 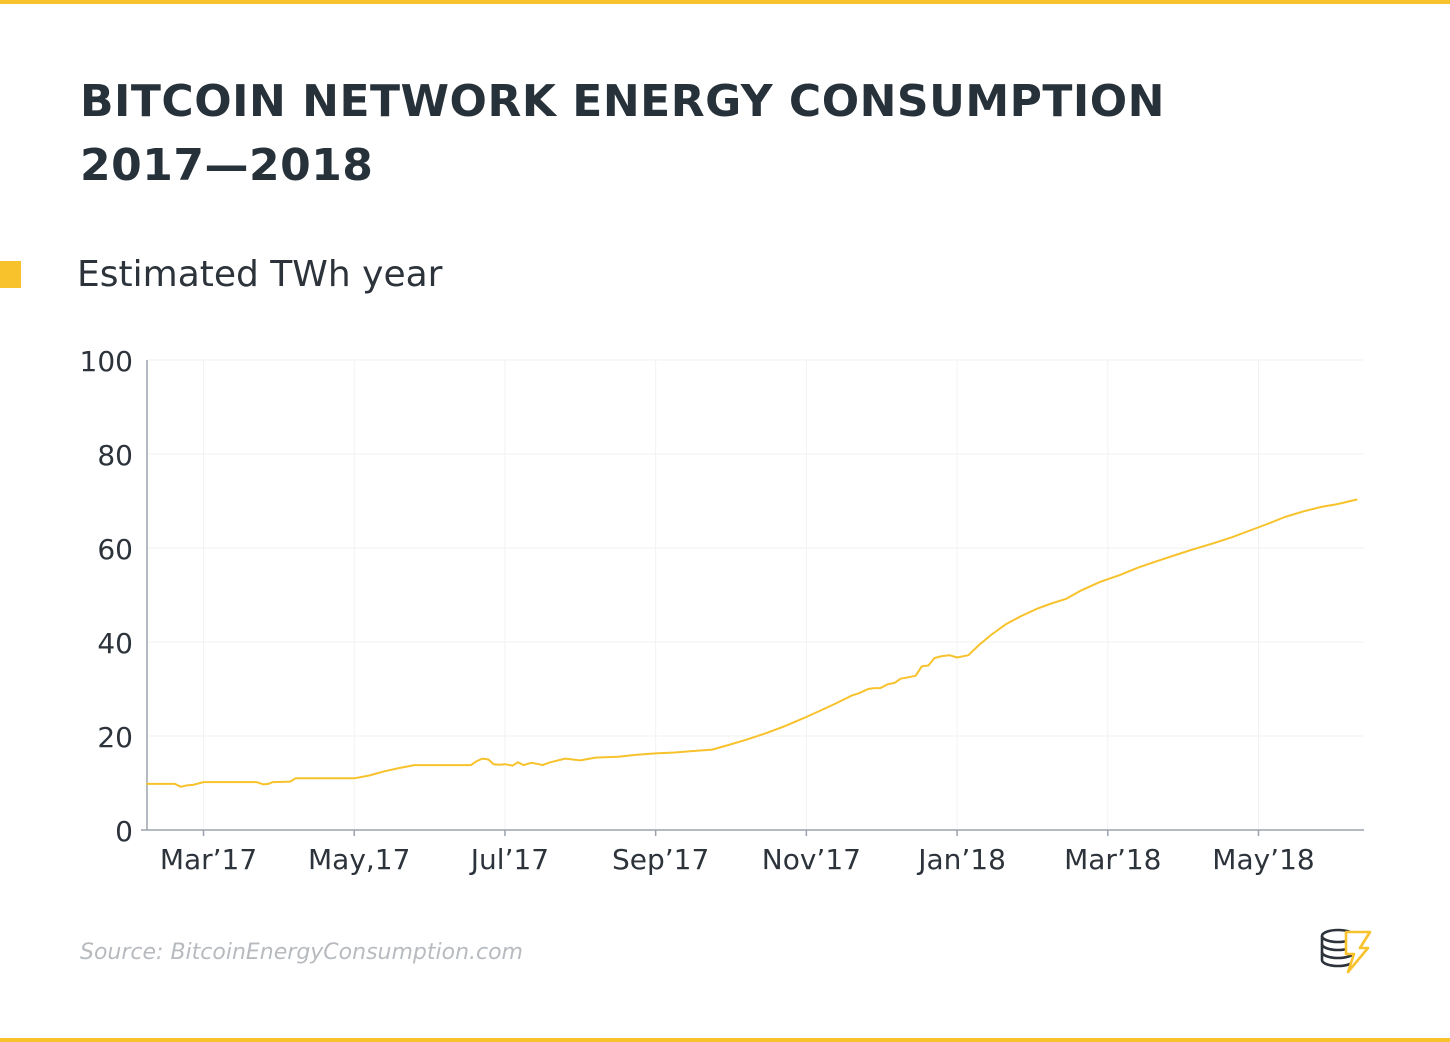 I want to click on y-tick-label: 100, so click(x=106, y=361).